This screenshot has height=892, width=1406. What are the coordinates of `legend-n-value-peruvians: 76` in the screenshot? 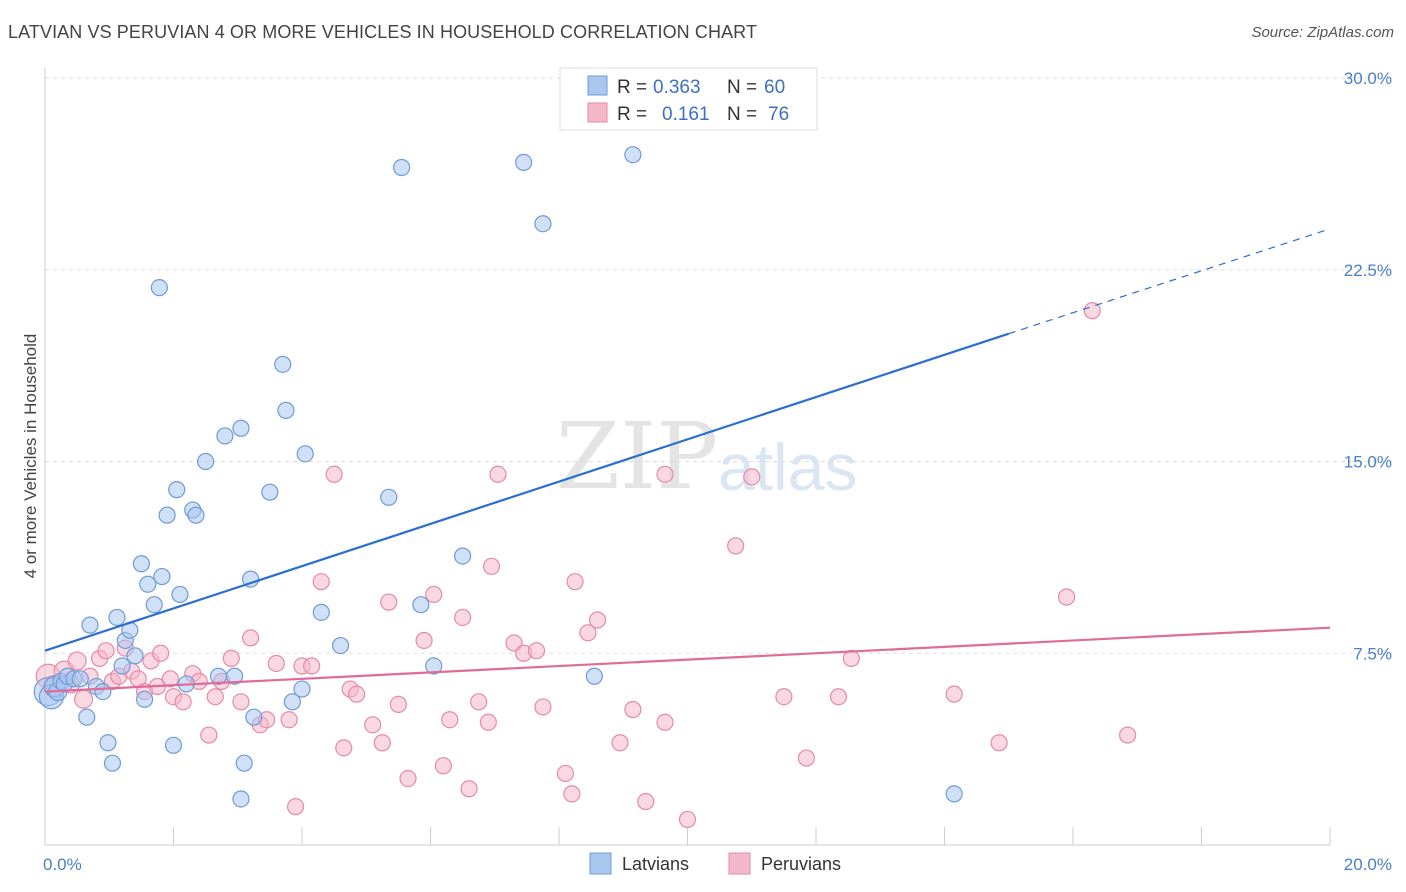 It's located at (778, 114).